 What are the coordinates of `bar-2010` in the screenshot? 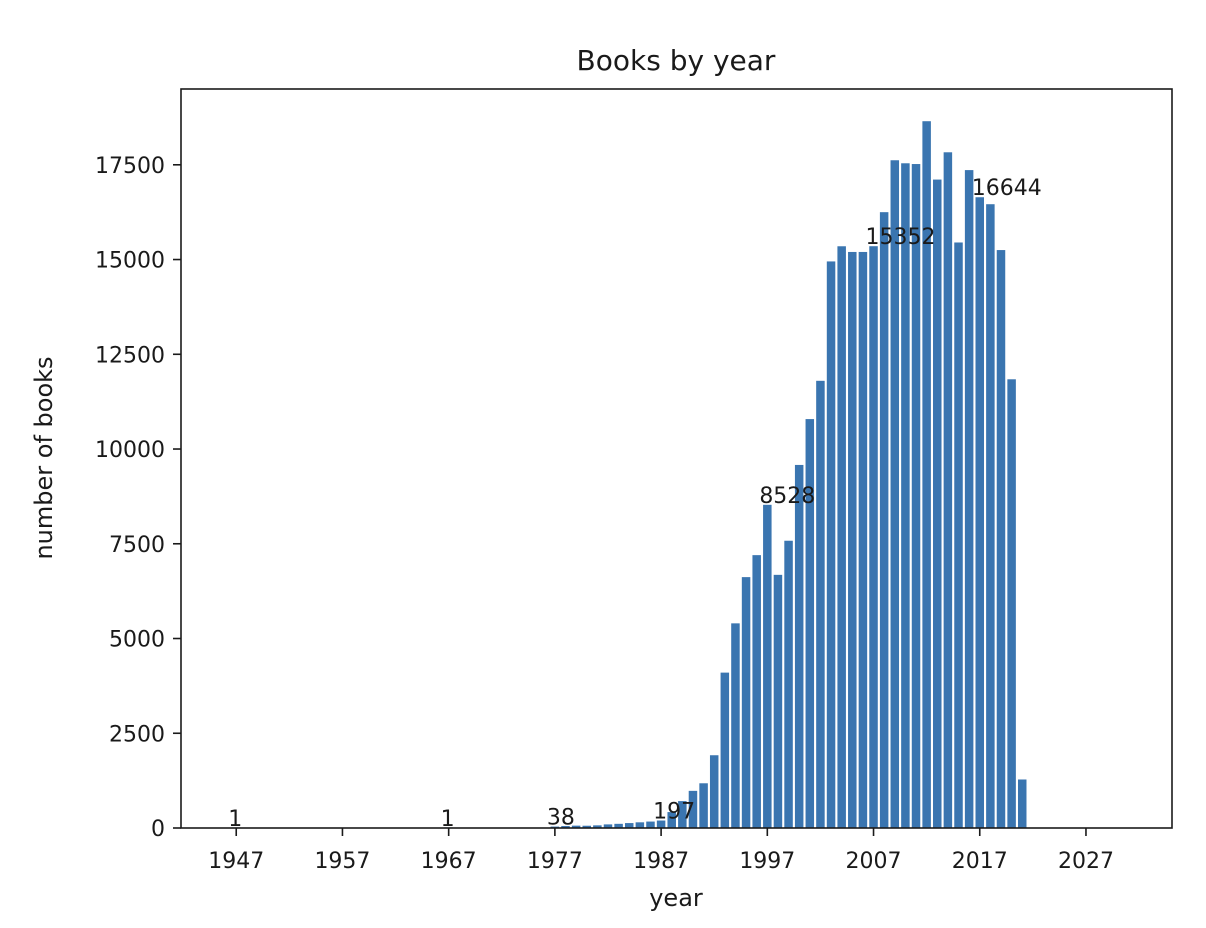 It's located at (905, 495).